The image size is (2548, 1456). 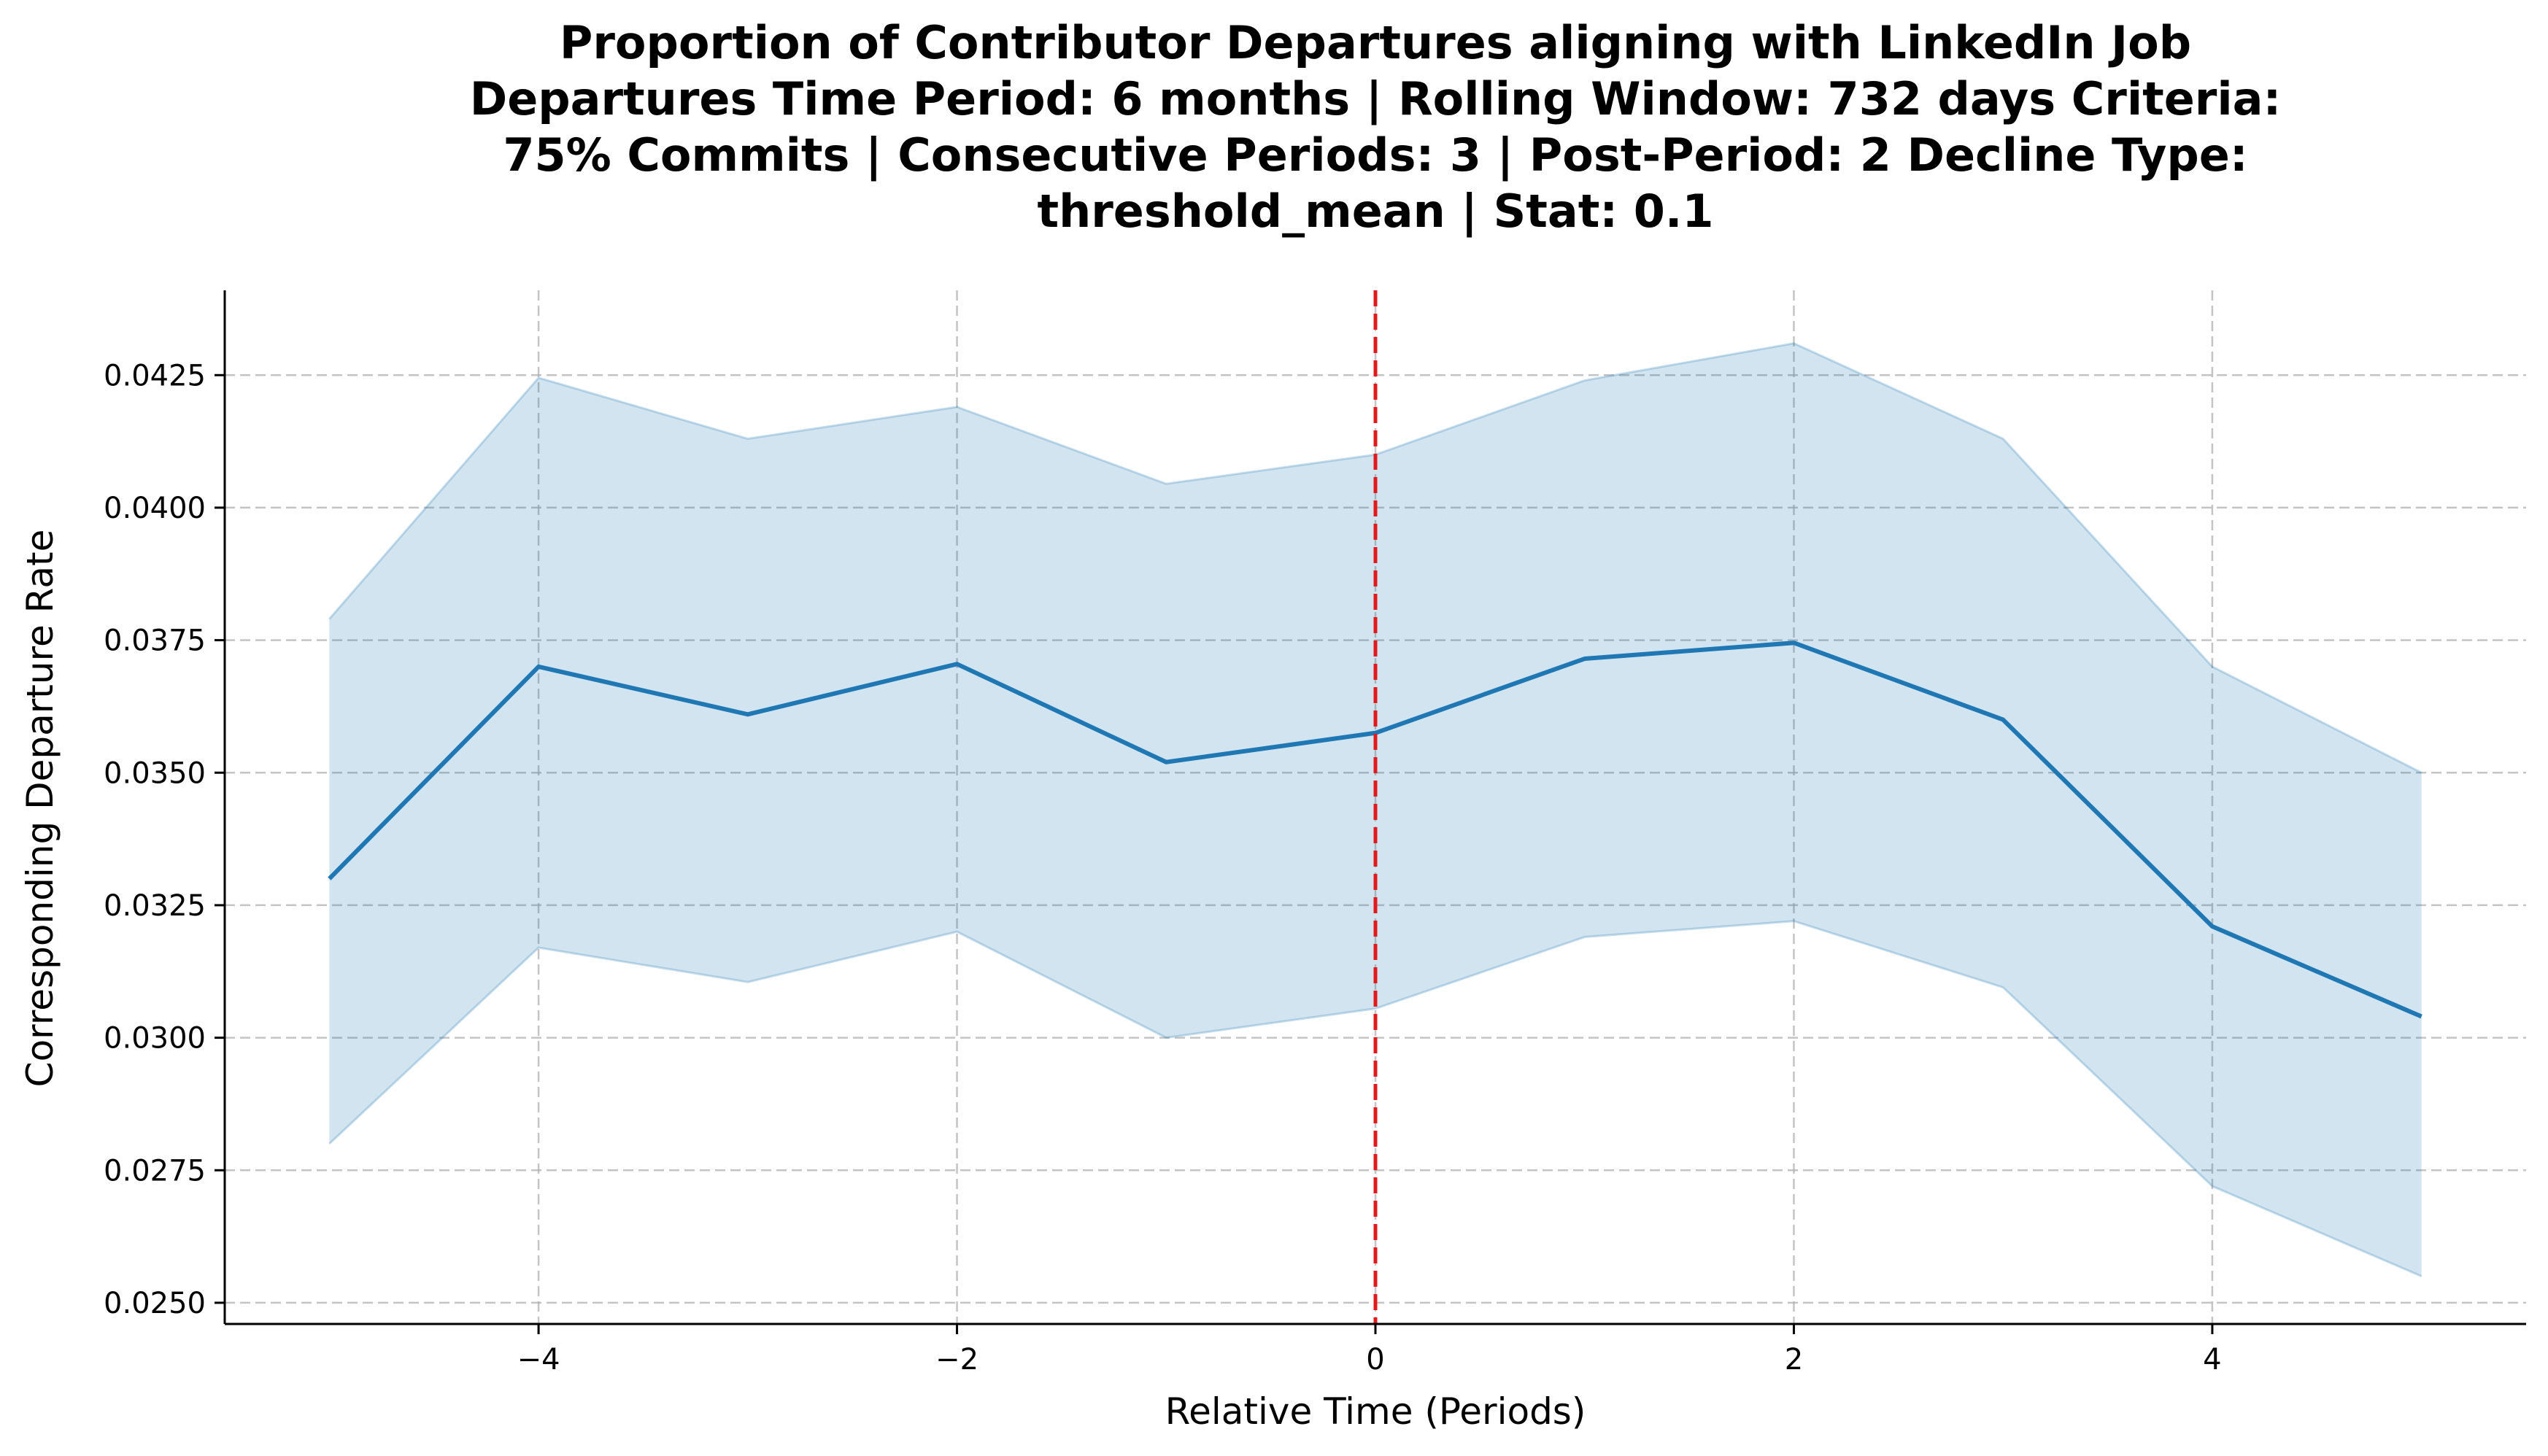 I want to click on y-tick-label-2: 0.0300, so click(x=155, y=1039).